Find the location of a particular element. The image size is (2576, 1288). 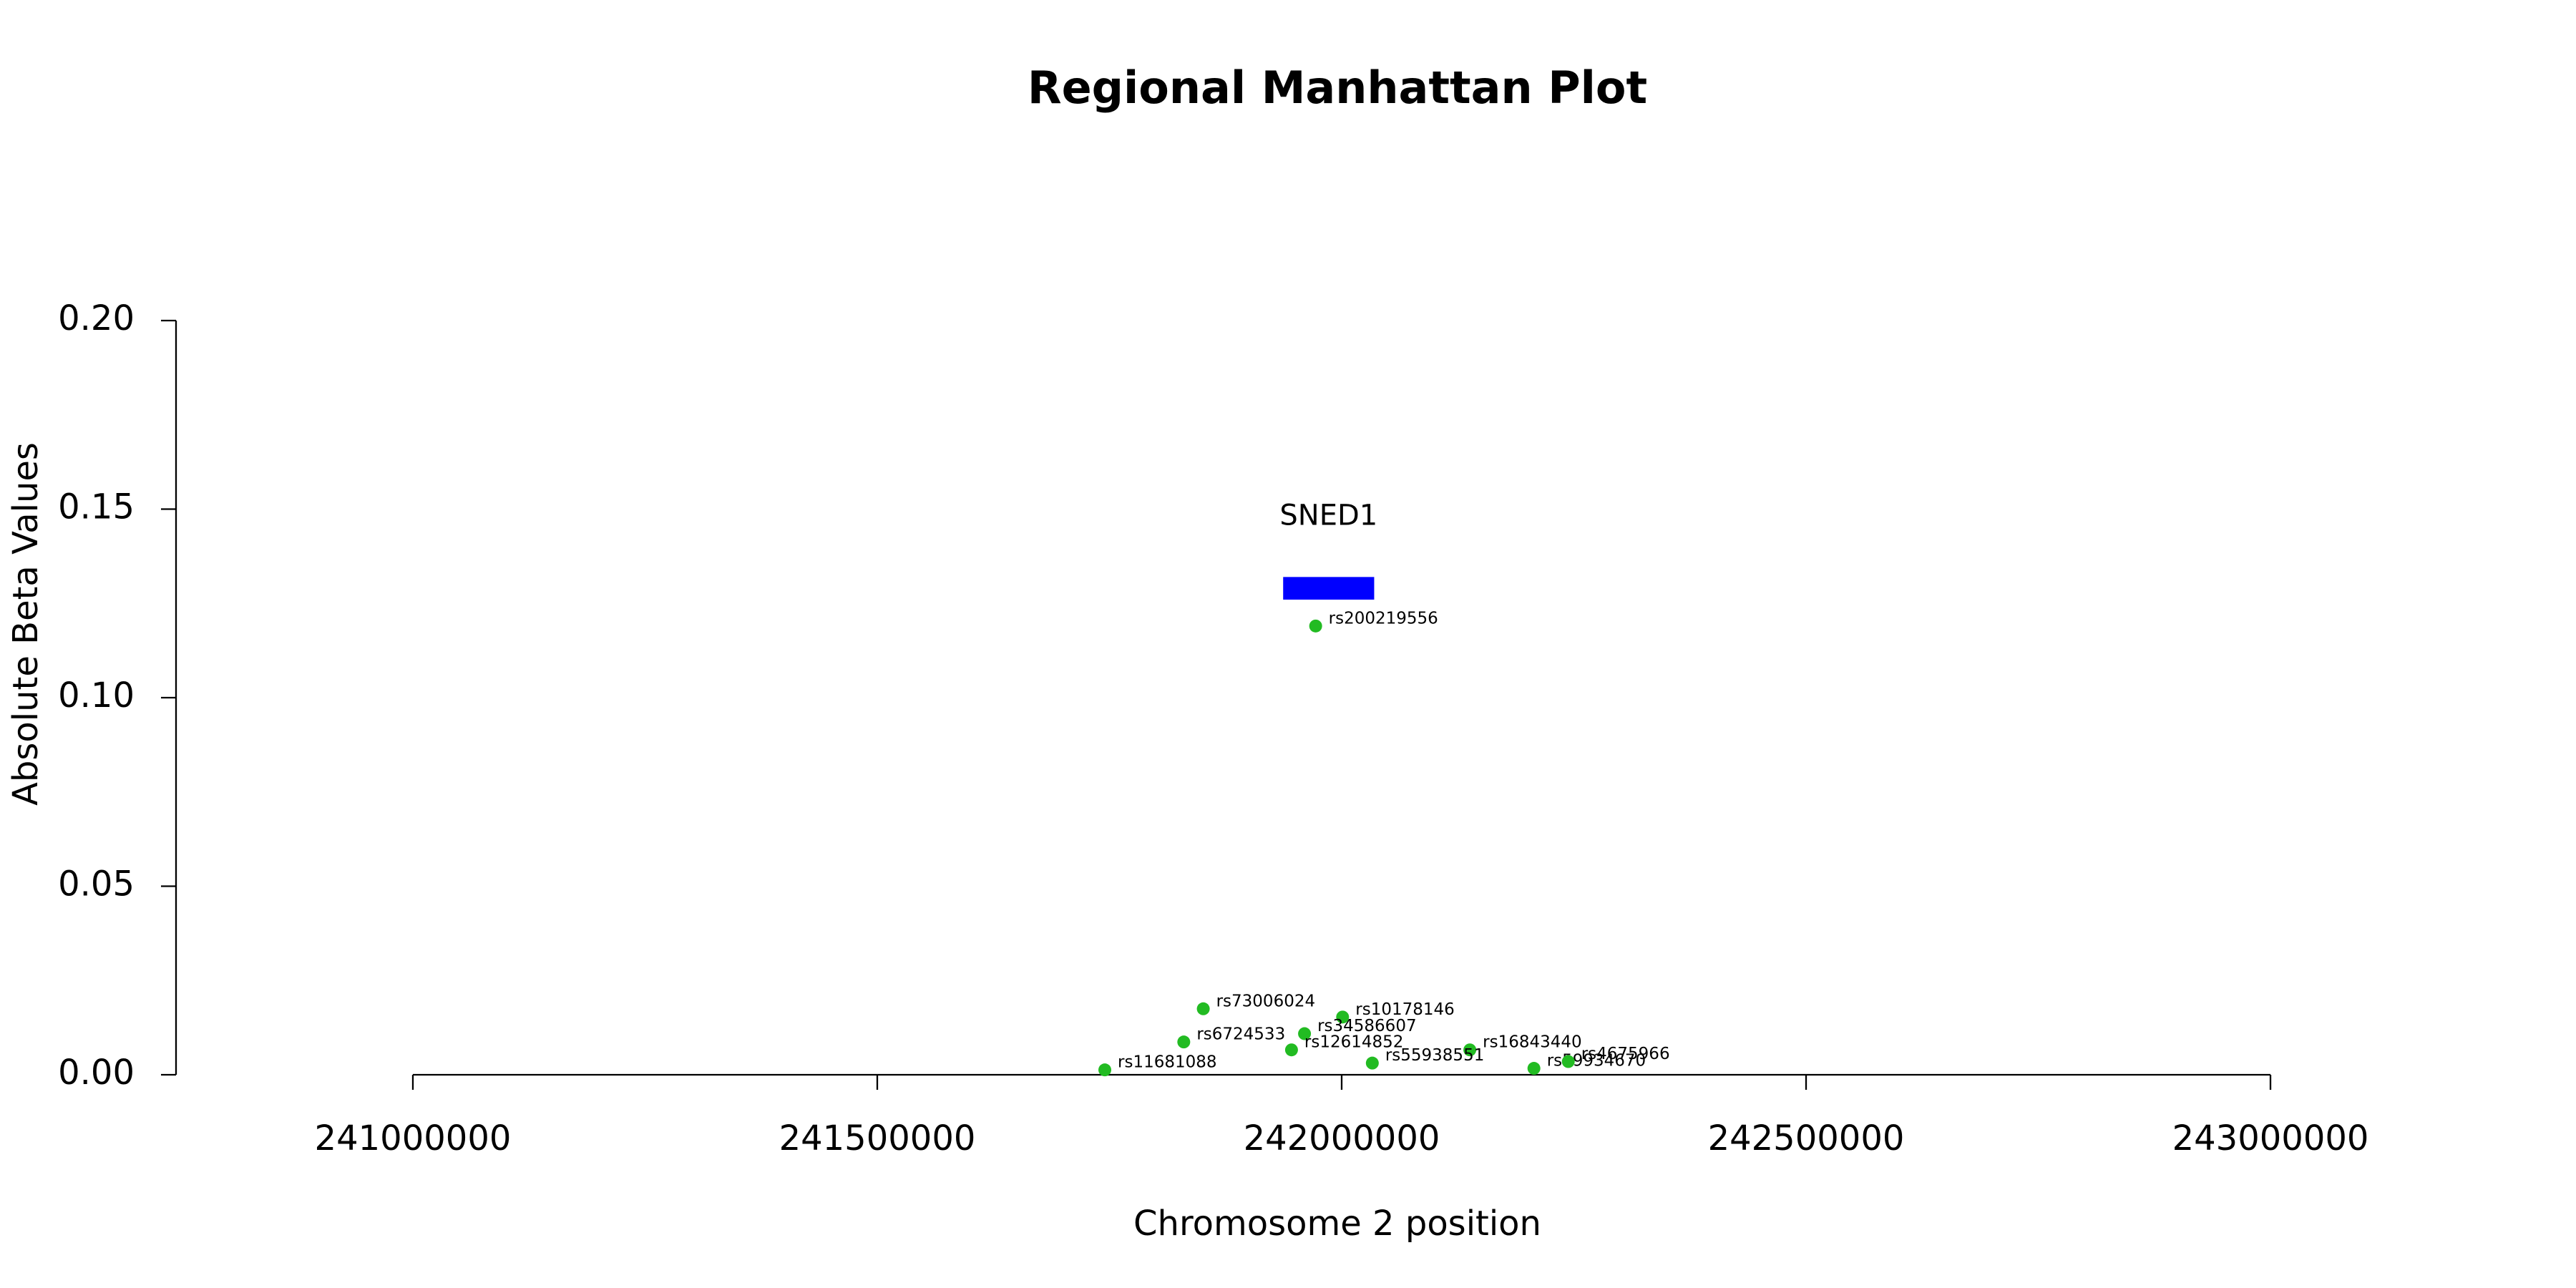

snp-label: rs55938551 is located at coordinates (1435, 1055).